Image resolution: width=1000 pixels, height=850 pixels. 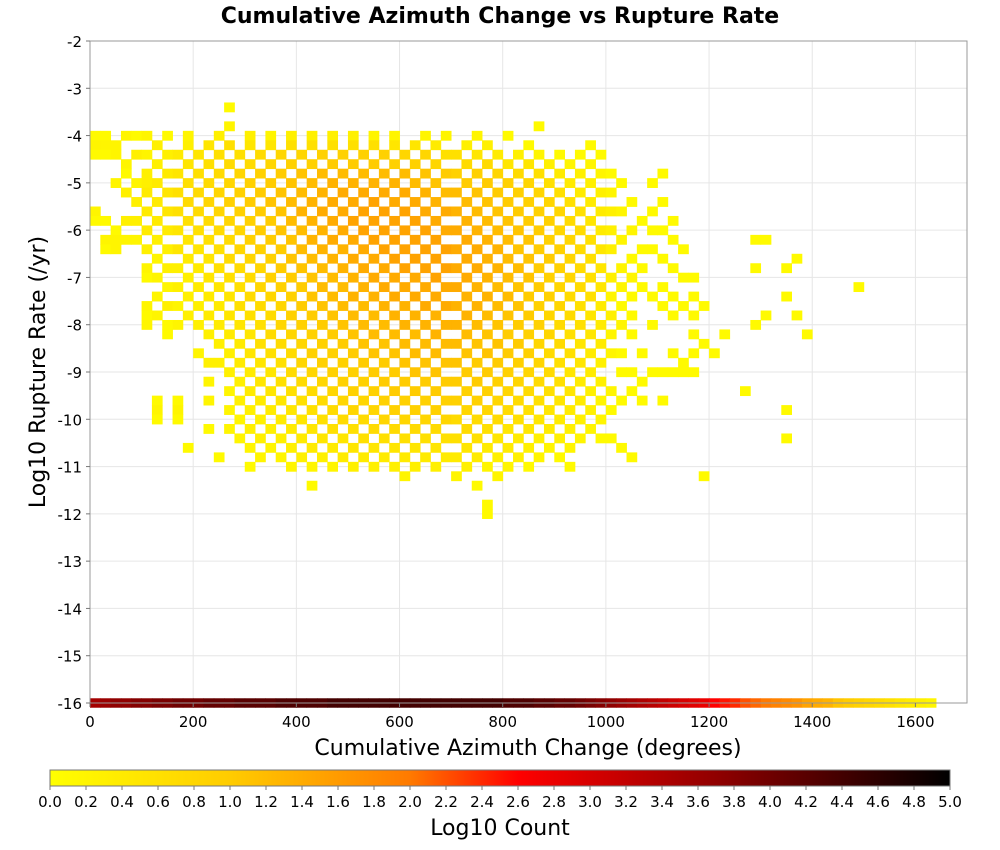 I want to click on y-tick-label: -10, so click(x=70, y=420).